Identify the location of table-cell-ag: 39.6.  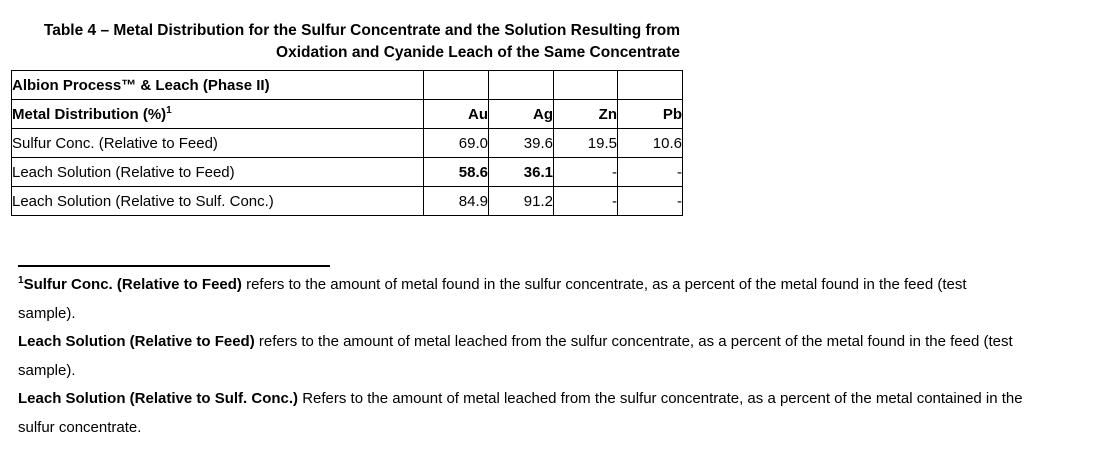
(521, 143).